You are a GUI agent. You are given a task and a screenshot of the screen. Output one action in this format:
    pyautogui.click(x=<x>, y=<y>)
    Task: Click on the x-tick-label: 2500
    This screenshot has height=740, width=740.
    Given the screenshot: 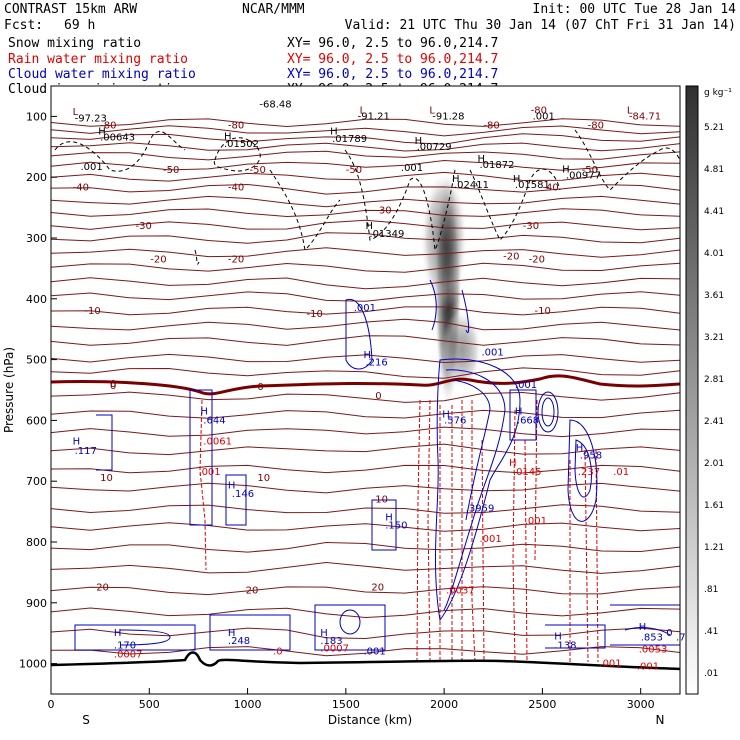 What is the action you would take?
    pyautogui.click(x=542, y=704)
    